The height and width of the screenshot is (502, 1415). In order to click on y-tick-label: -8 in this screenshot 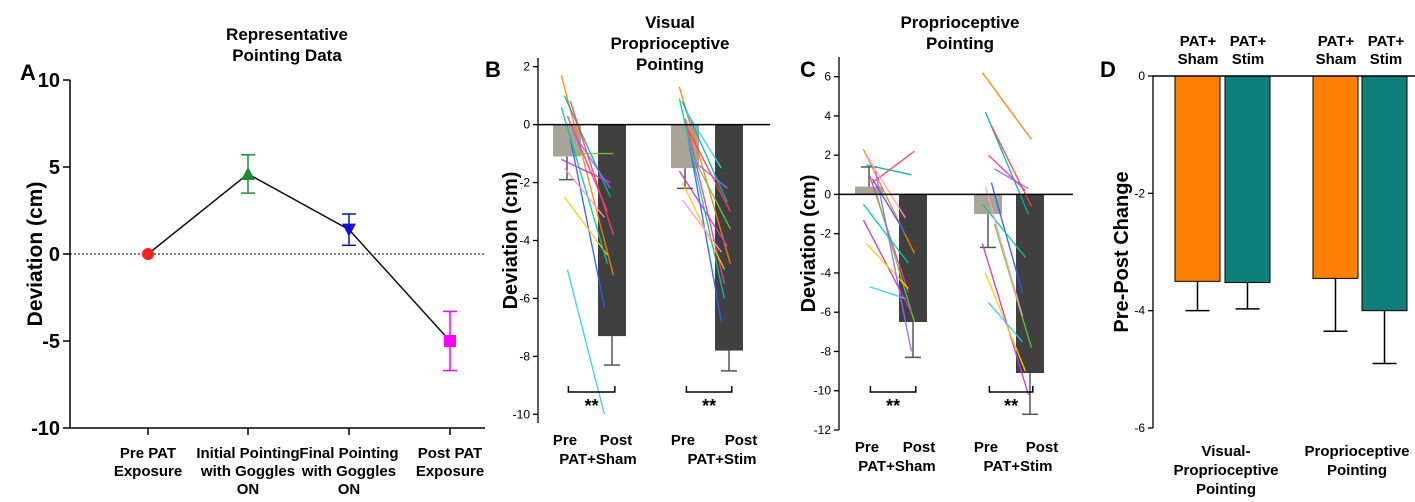, I will do `click(524, 356)`.